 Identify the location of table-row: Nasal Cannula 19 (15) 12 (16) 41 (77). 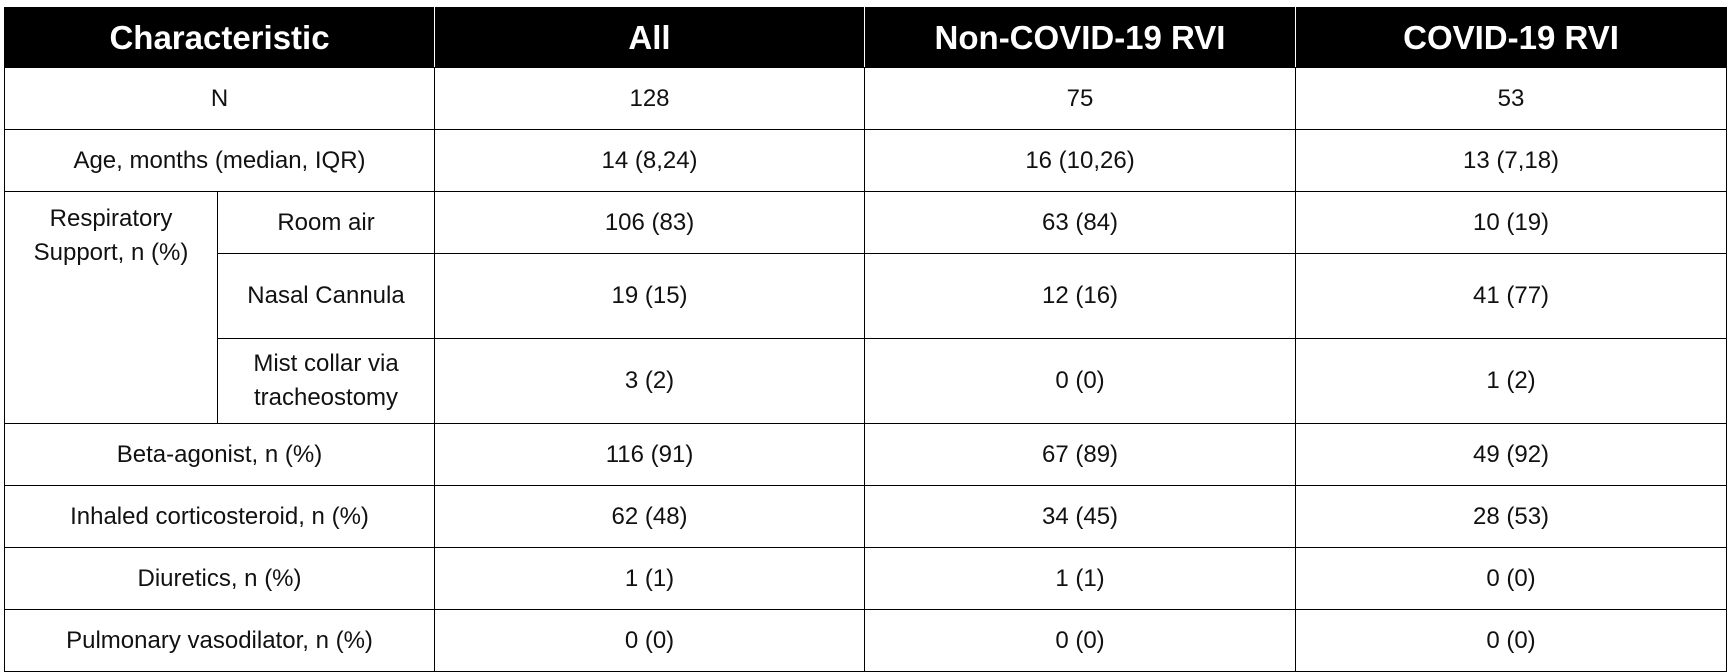
(866, 296).